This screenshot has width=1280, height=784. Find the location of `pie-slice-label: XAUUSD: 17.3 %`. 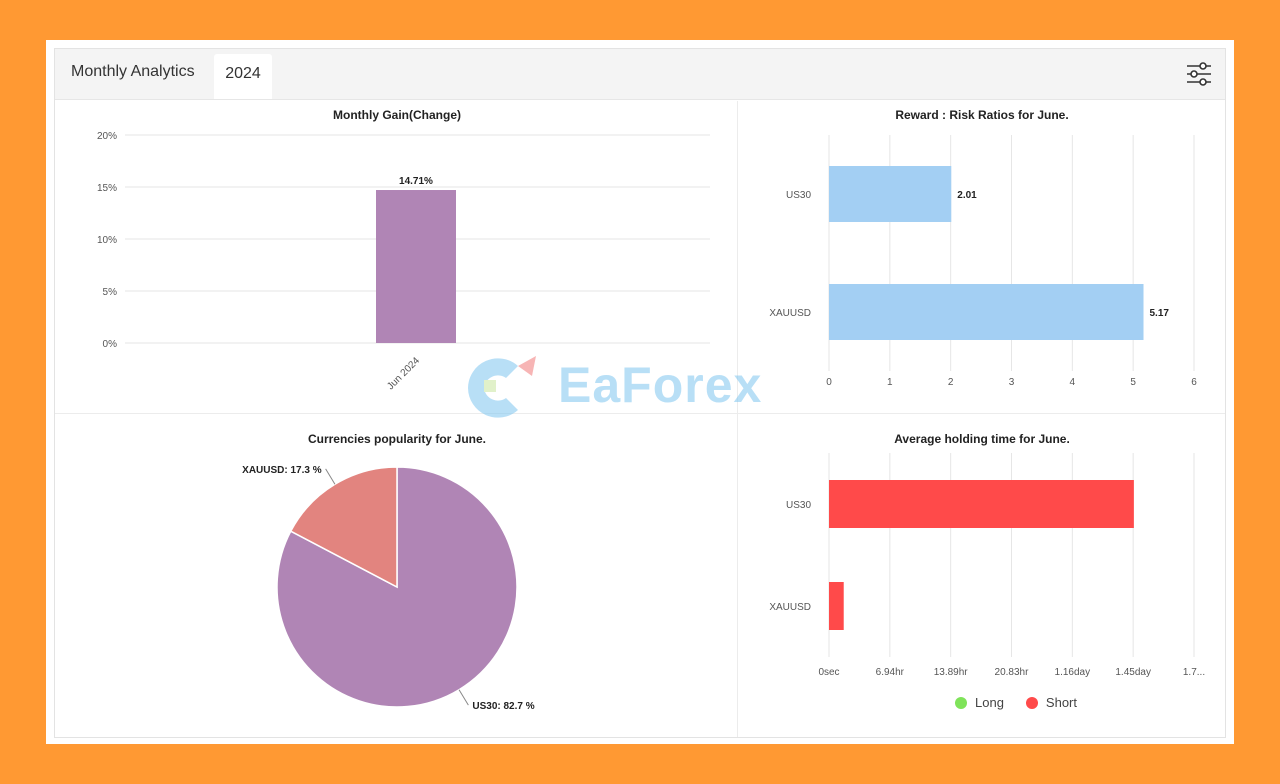

pie-slice-label: XAUUSD: 17.3 % is located at coordinates (282, 470).